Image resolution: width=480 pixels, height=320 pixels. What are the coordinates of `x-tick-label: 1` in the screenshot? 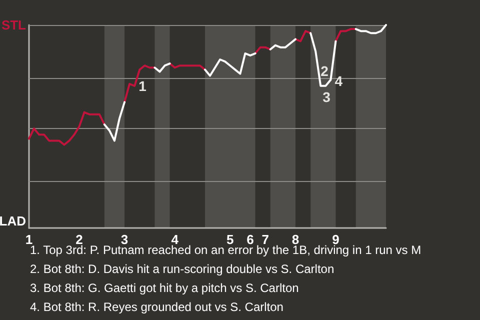 It's located at (29, 239).